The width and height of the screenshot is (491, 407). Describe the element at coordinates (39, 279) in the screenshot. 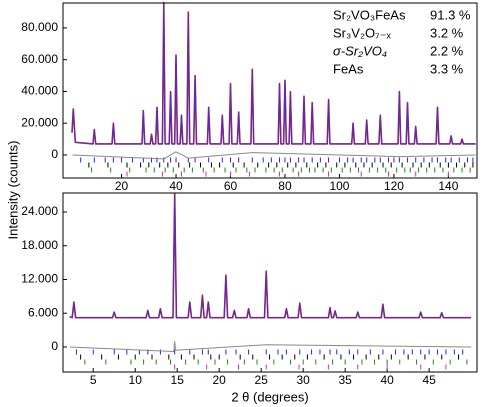

I see `y-tick-label: 12.000` at that location.